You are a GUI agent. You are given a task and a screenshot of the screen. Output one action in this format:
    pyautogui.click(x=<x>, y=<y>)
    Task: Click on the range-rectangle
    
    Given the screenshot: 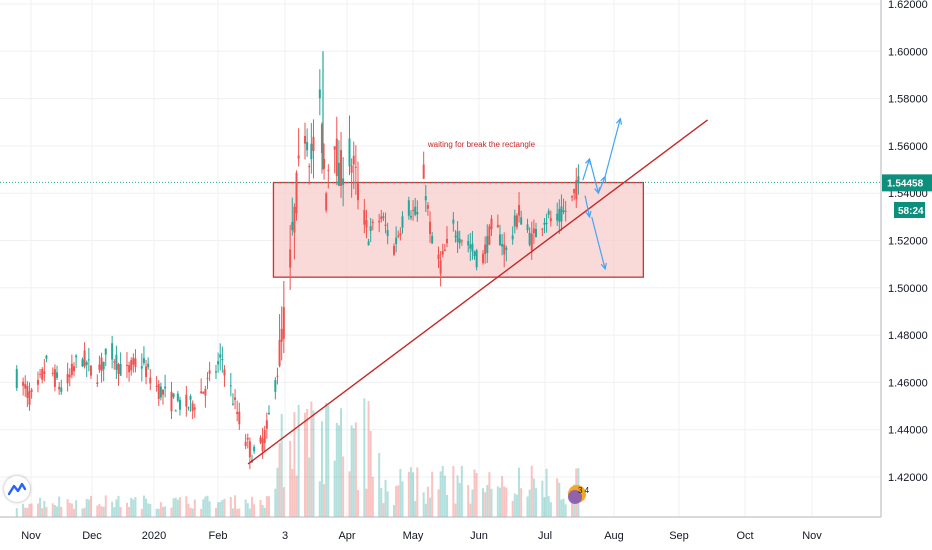 What is the action you would take?
    pyautogui.click(x=458, y=229)
    